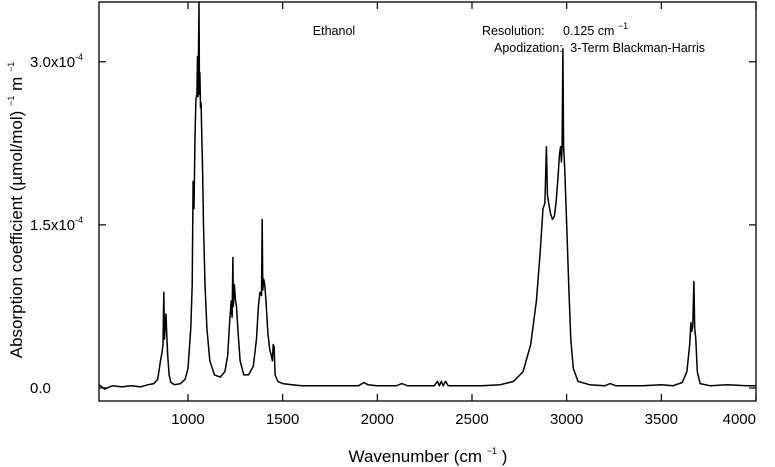 The width and height of the screenshot is (775, 467). What do you see at coordinates (555, 29) in the screenshot?
I see `resolution-annotation: Resolution: 0.125 cm −1` at bounding box center [555, 29].